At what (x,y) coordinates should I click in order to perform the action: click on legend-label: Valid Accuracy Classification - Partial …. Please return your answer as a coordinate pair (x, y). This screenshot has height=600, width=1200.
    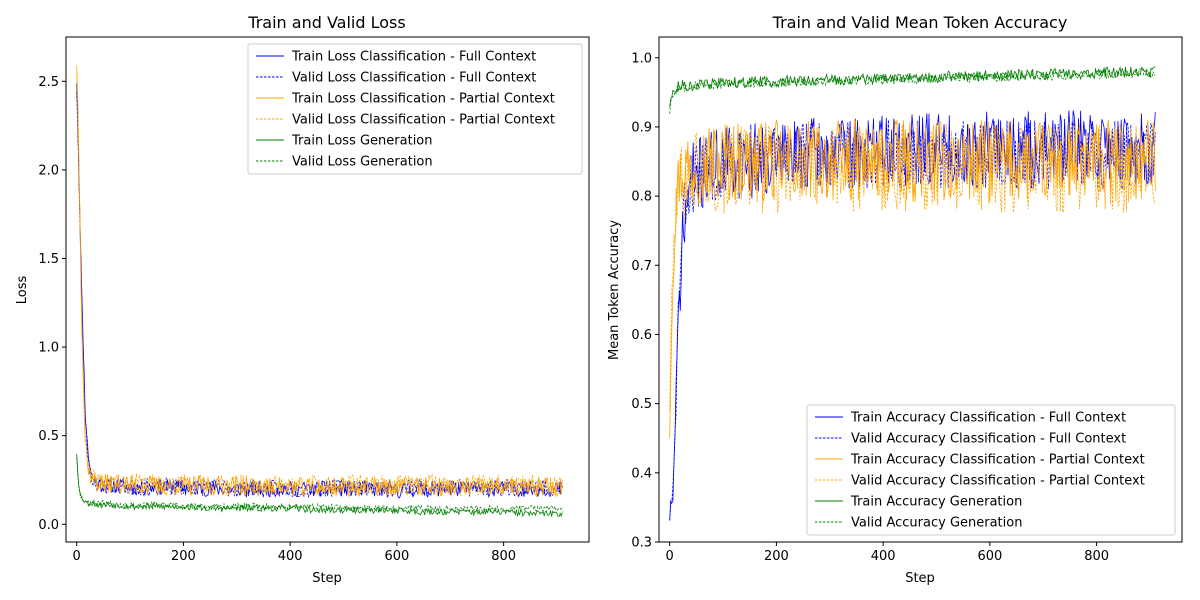
    Looking at the image, I should click on (998, 481).